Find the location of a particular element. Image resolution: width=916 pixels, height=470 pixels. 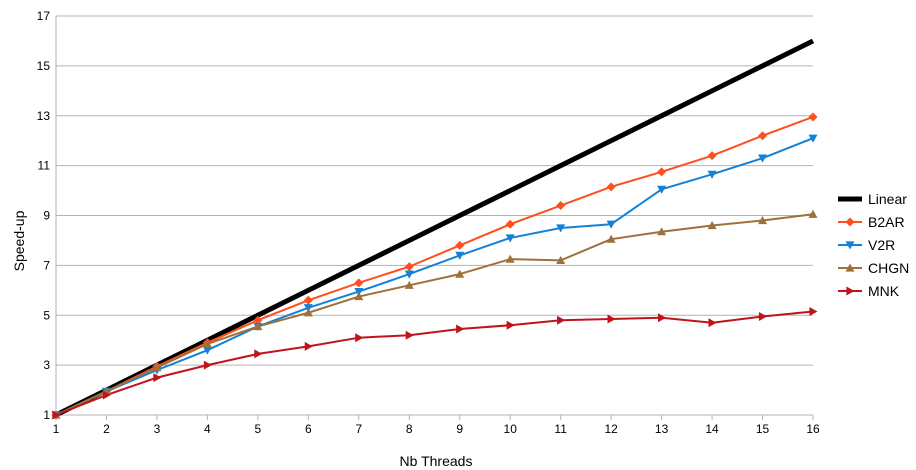

y-tick-label: 15 is located at coordinates (44, 66).